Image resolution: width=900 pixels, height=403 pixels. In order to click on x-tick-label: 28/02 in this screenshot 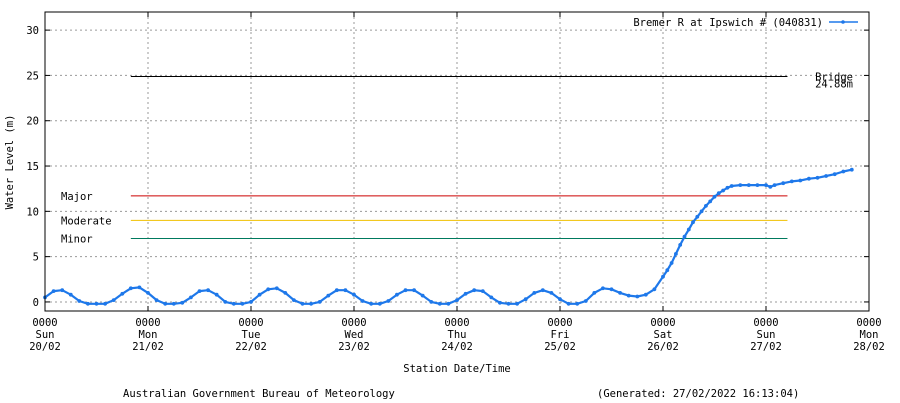, I will do `click(869, 347)`.